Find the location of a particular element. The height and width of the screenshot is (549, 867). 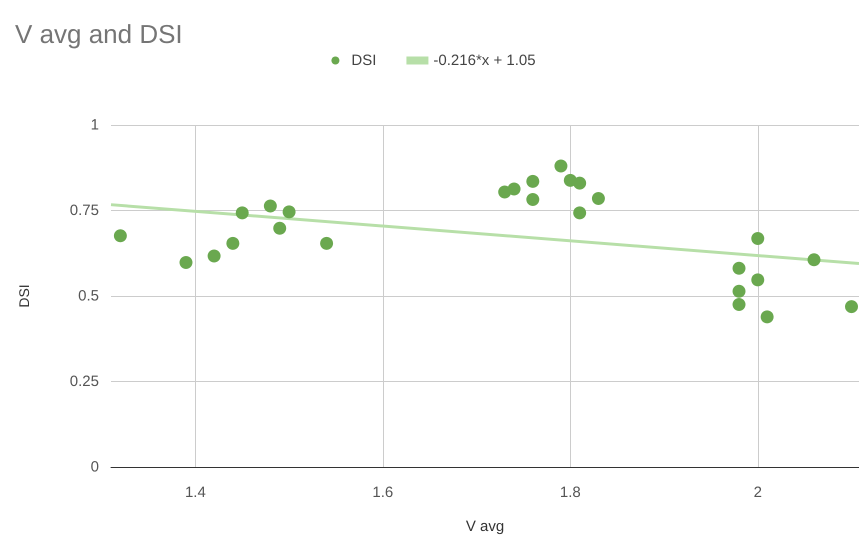

y-axis-title: DSI is located at coordinates (24, 296).